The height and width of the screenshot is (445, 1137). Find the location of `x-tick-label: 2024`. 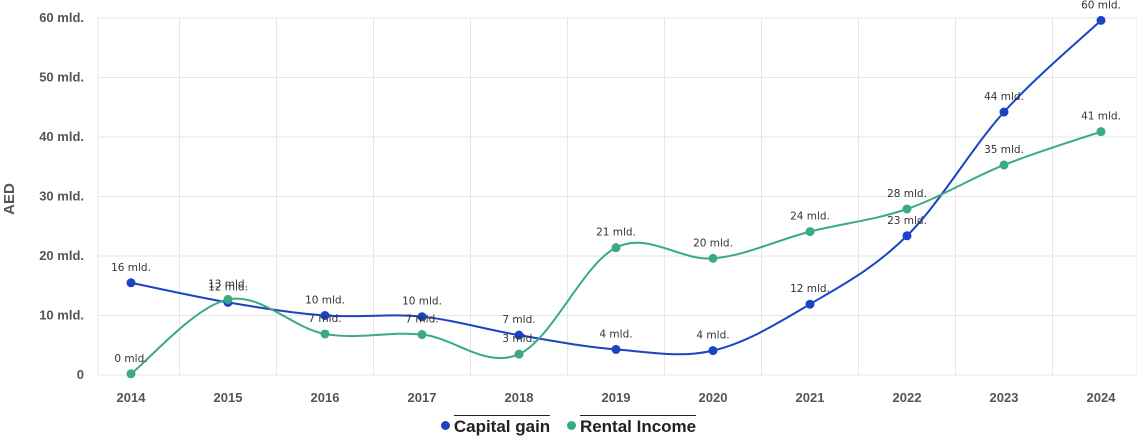

x-tick-label: 2024 is located at coordinates (1102, 397).